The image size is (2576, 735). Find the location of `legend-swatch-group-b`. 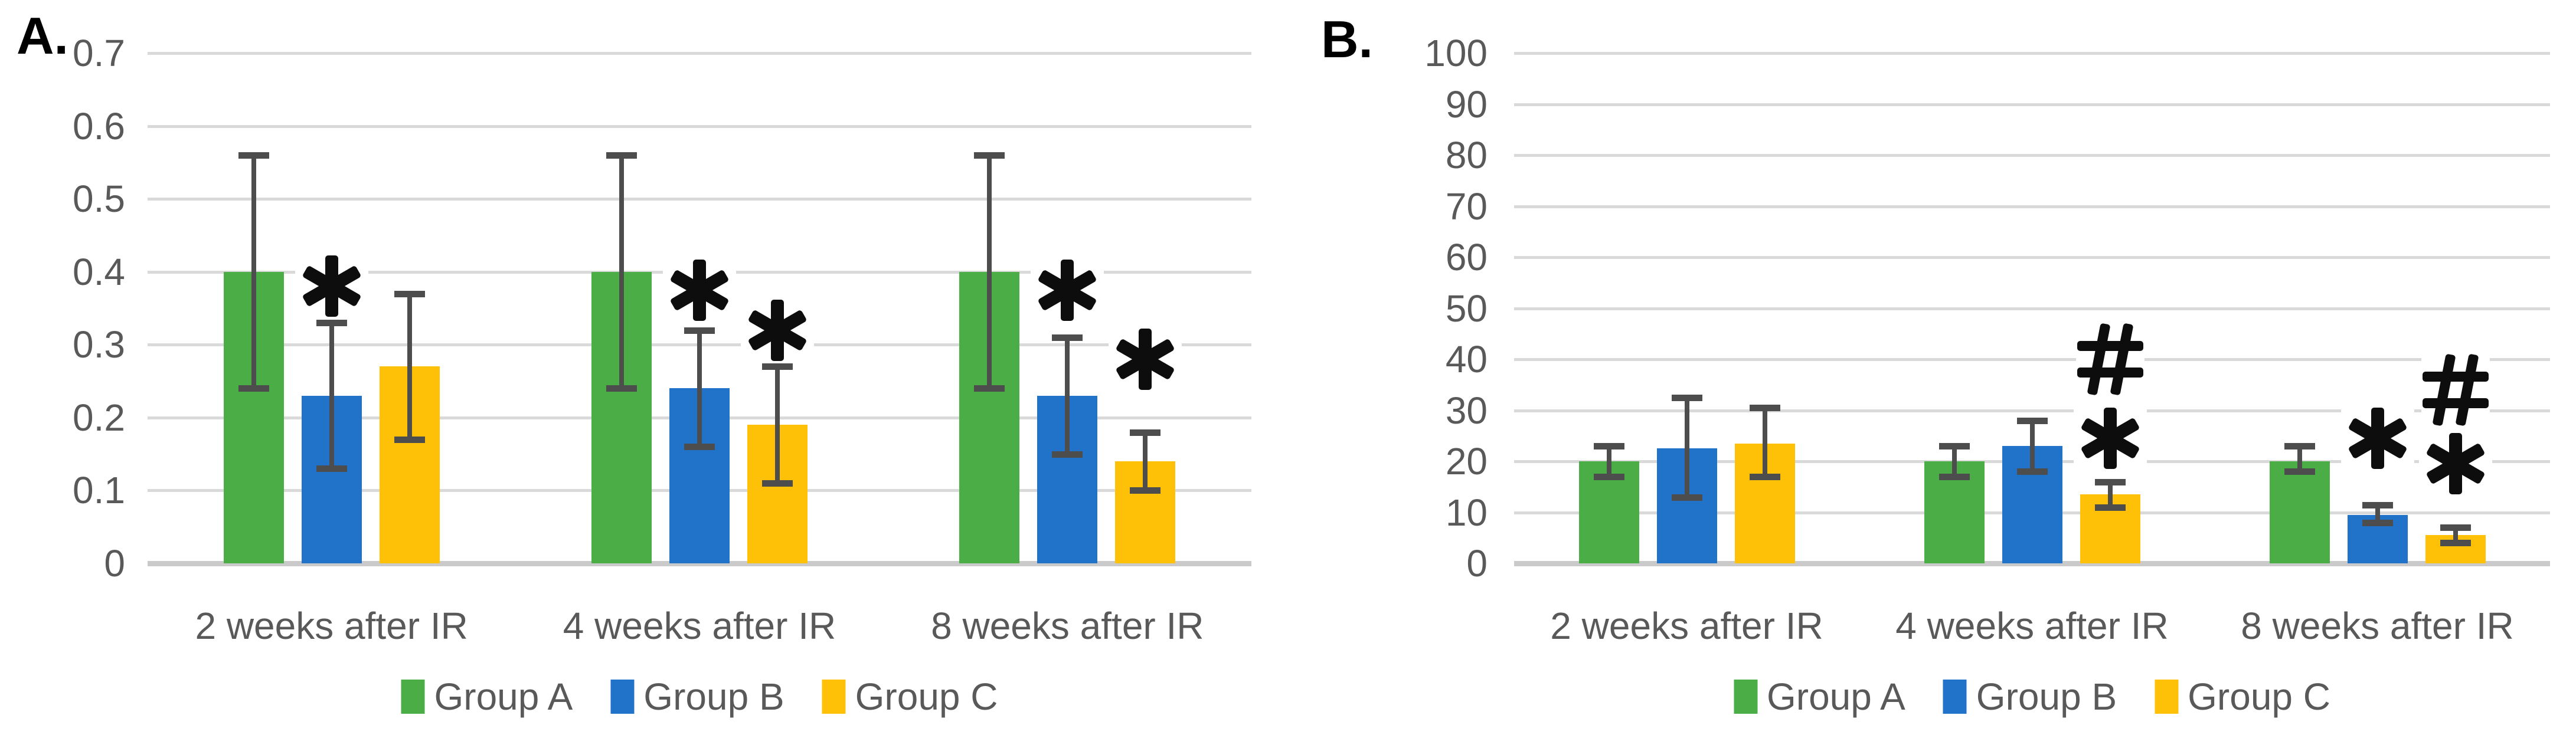

legend-swatch-group-b is located at coordinates (622, 697).